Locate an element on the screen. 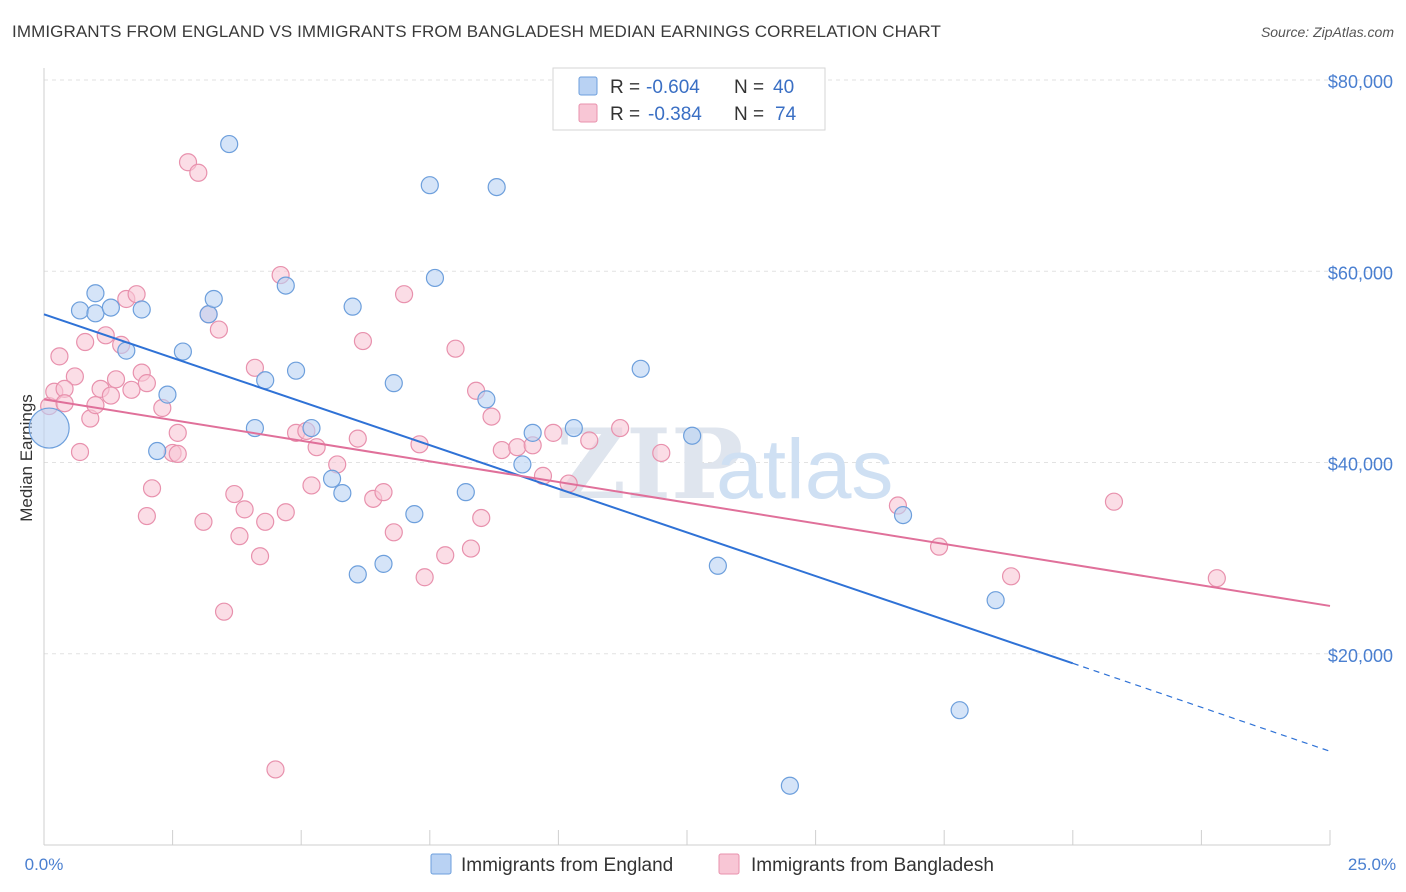  y-tick-label: $80,000 is located at coordinates (1360, 82).